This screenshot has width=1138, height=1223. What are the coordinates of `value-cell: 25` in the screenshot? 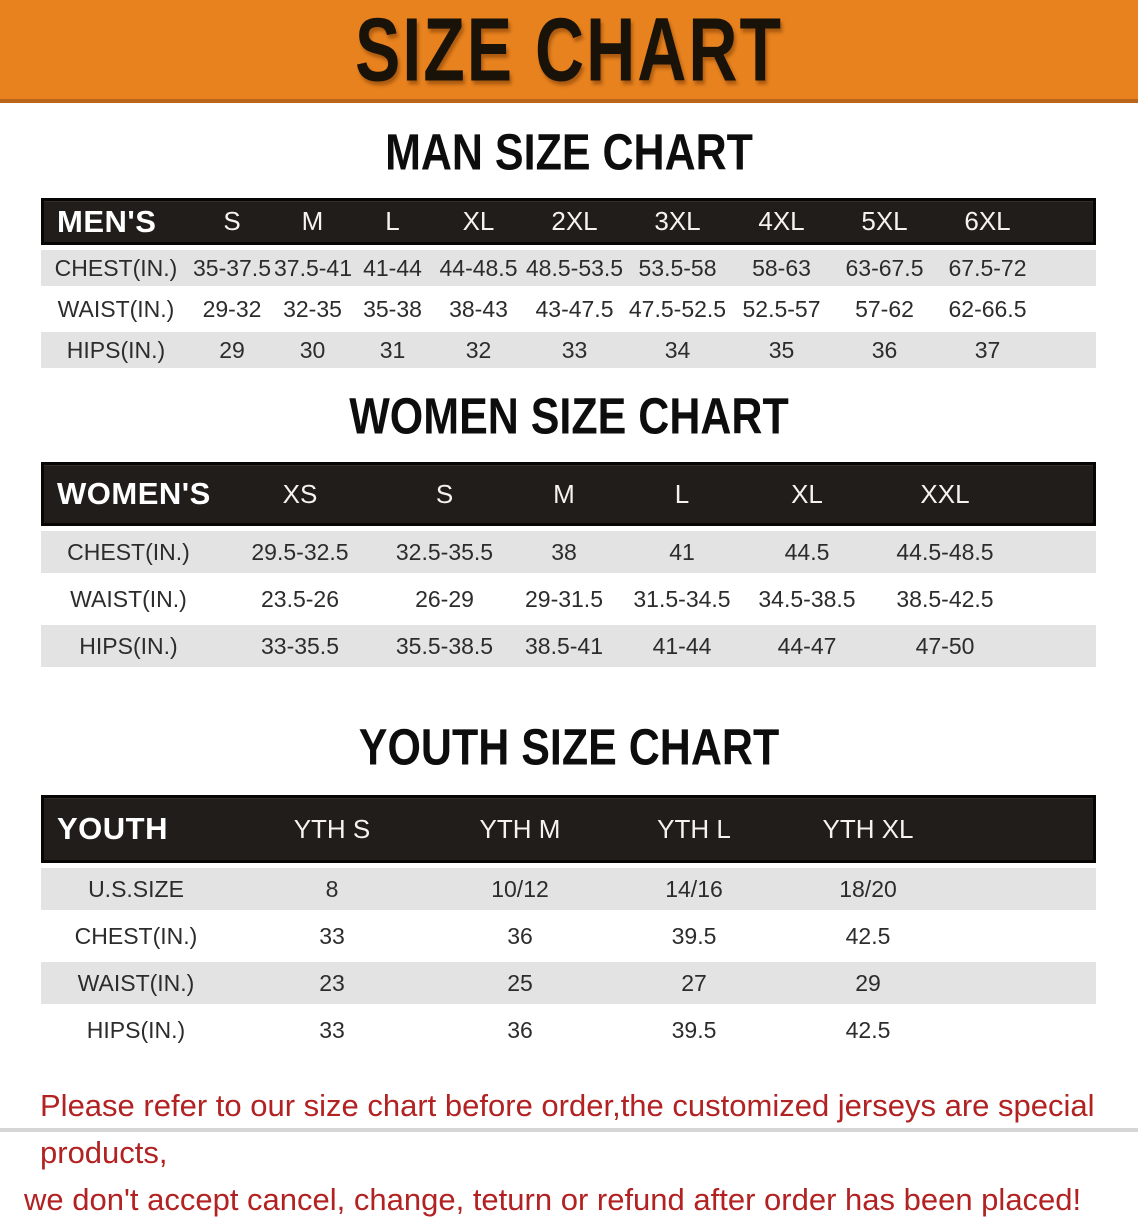 It's located at (520, 983).